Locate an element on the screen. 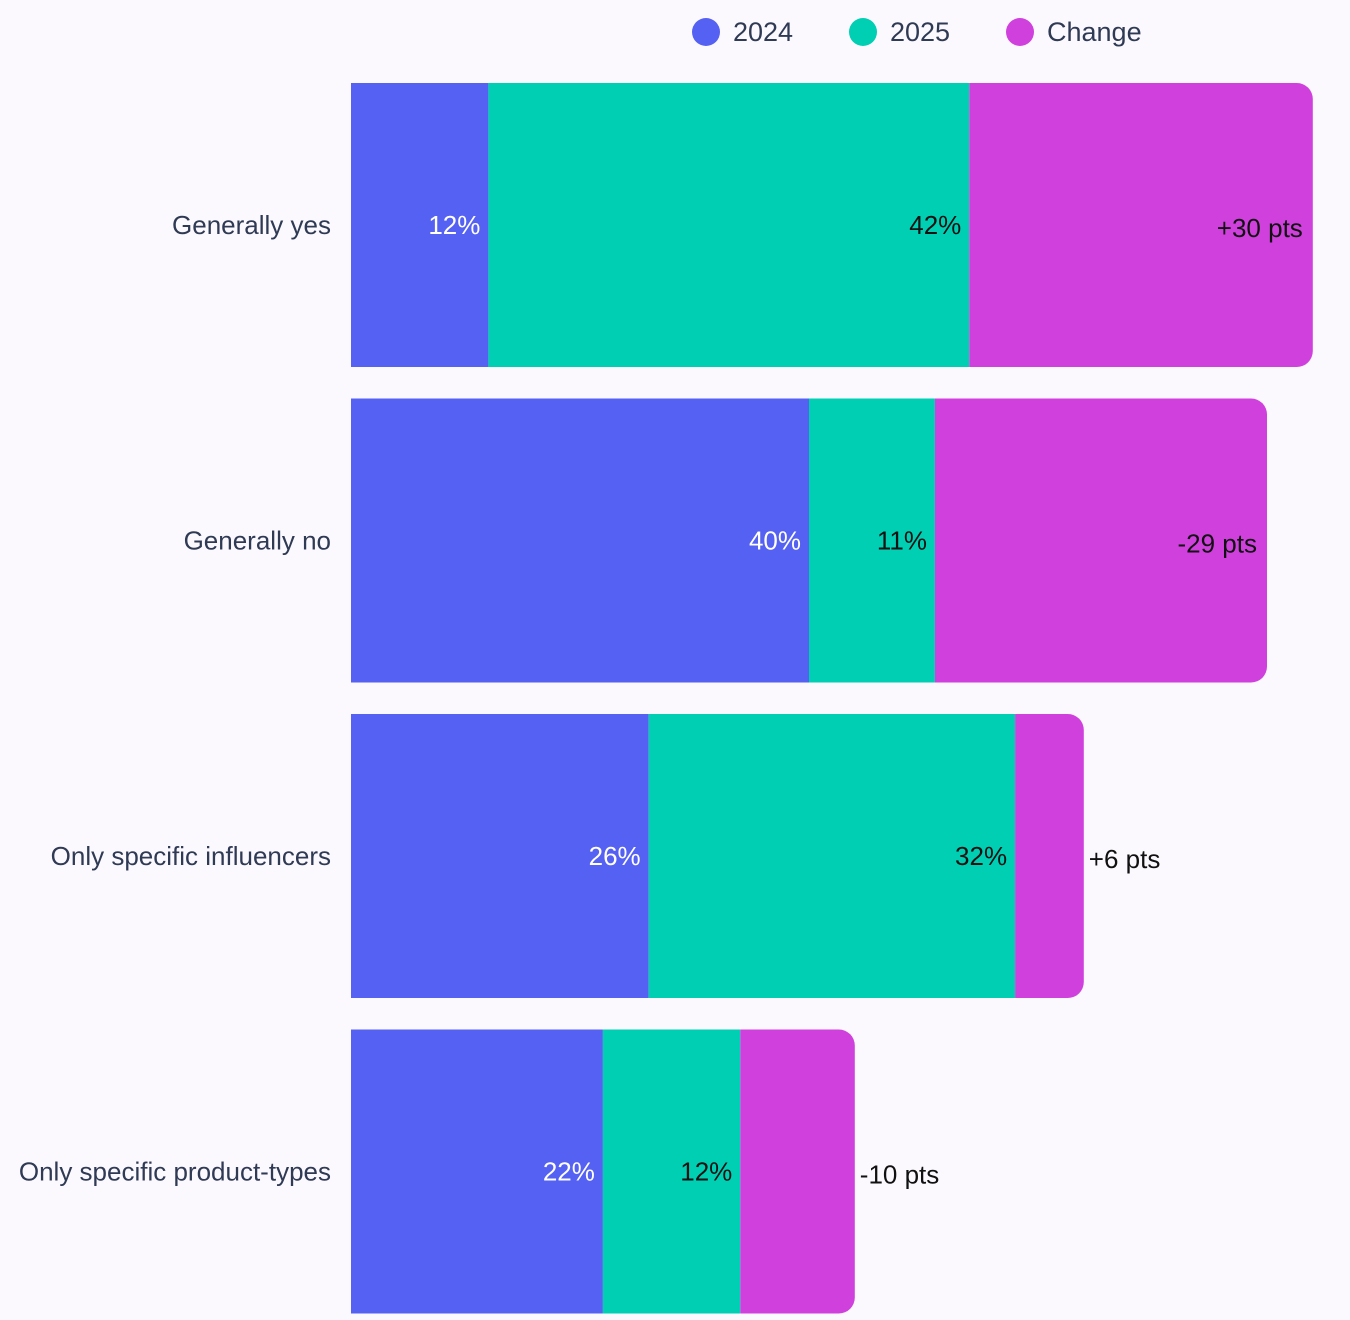 Image resolution: width=1350 pixels, height=1320 pixels. data-label-2025: 42% is located at coordinates (935, 225).